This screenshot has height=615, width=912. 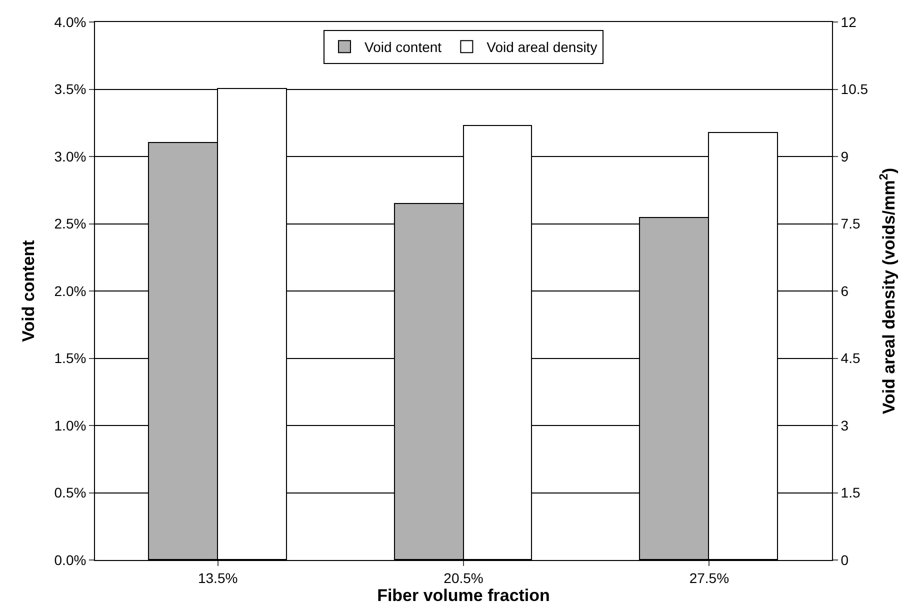 I want to click on y-tick-label: 2.5%, so click(x=70, y=224).